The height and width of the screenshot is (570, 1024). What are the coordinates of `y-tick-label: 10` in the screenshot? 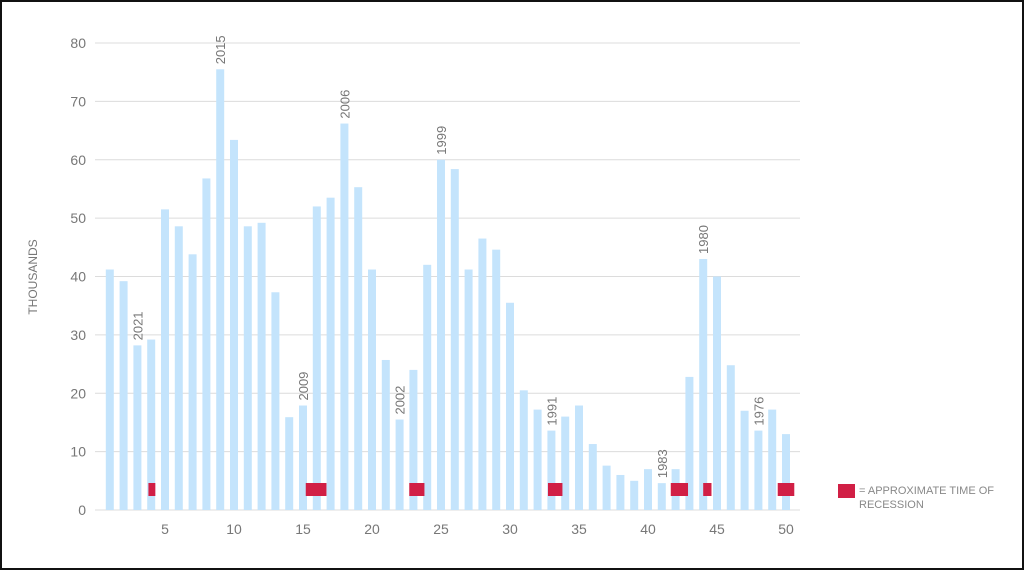 It's located at (78, 452).